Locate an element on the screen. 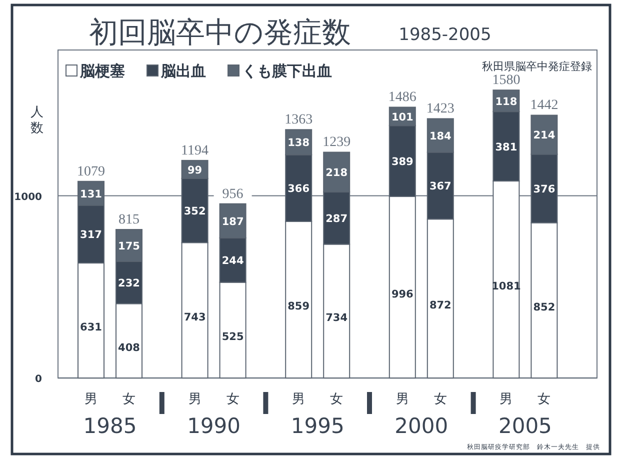 Image resolution: width=621 pixels, height=461 pixels. data-label: 287 is located at coordinates (337, 219).